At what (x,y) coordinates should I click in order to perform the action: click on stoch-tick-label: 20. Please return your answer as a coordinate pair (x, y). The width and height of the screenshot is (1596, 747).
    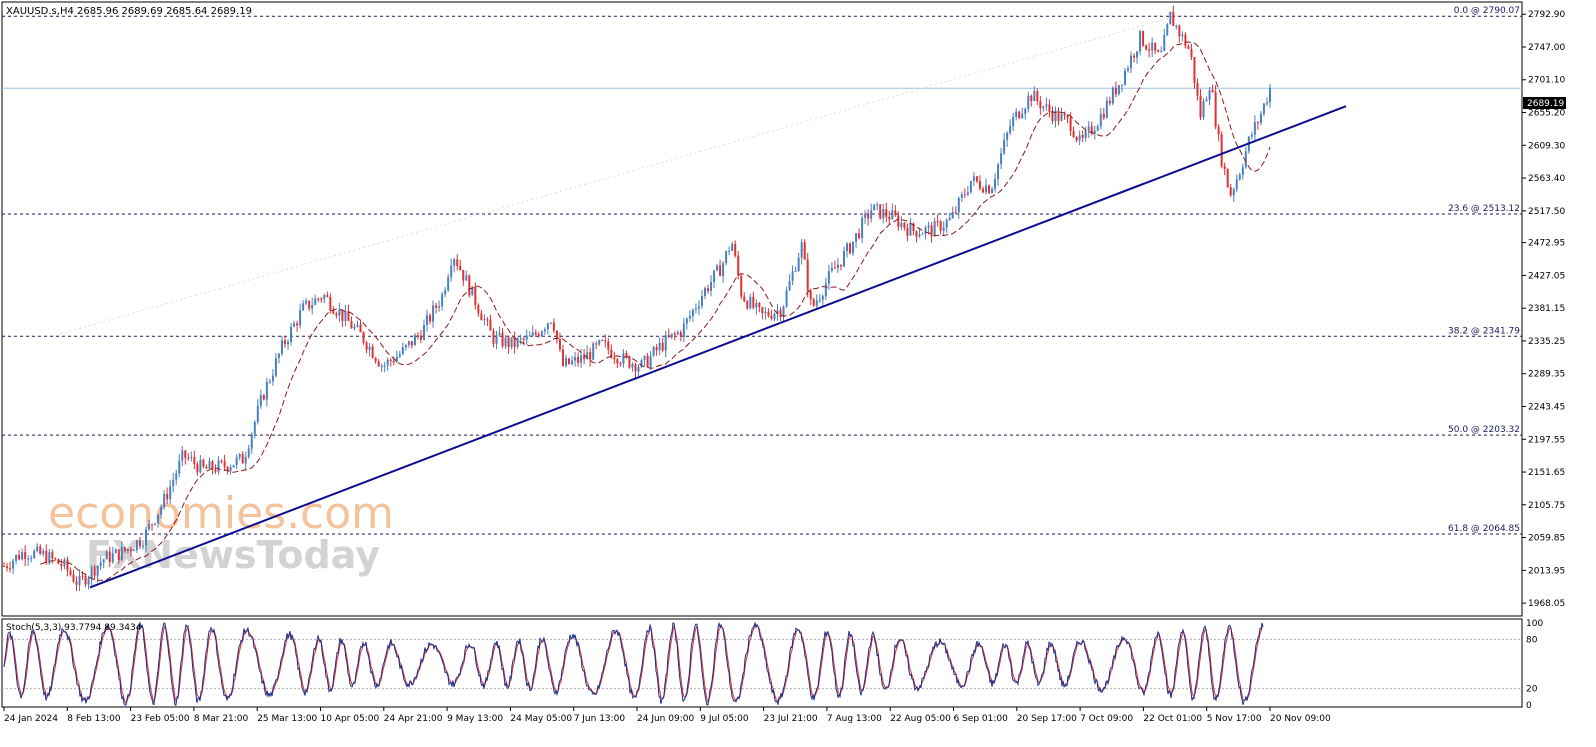
    Looking at the image, I should click on (1532, 690).